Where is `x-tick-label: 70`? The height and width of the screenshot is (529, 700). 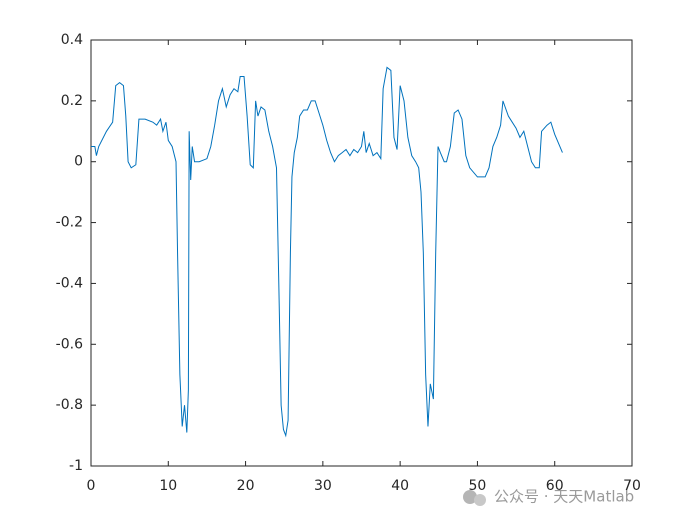
x-tick-label: 70 is located at coordinates (632, 486).